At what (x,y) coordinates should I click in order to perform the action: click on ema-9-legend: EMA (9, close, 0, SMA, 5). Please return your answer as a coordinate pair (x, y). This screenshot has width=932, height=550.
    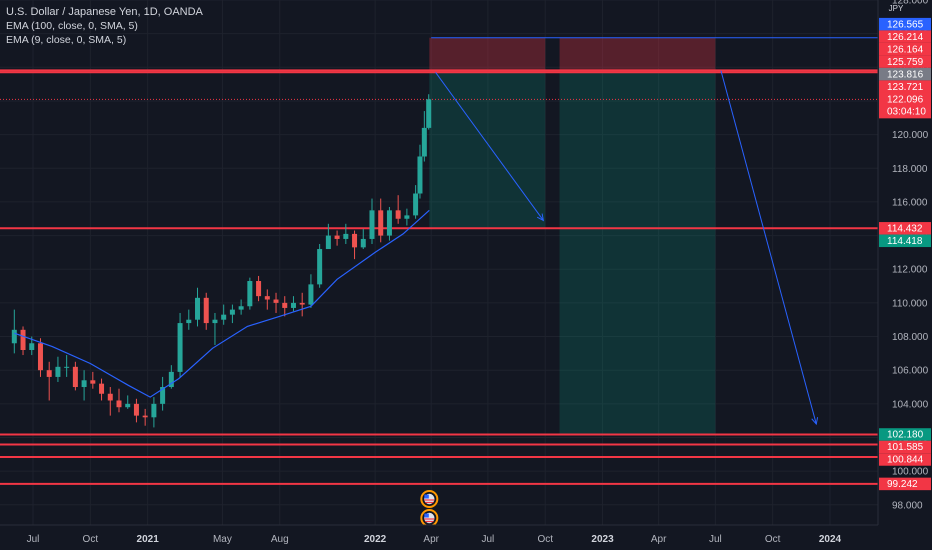
    Looking at the image, I should click on (66, 40).